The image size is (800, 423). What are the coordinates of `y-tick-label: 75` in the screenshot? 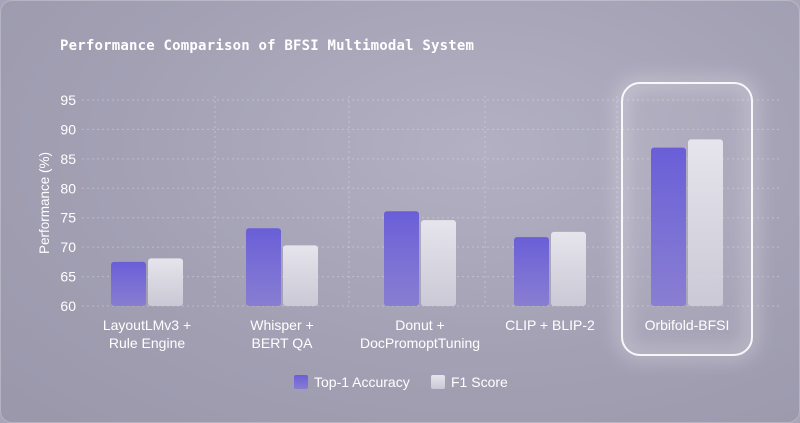 It's located at (68, 218).